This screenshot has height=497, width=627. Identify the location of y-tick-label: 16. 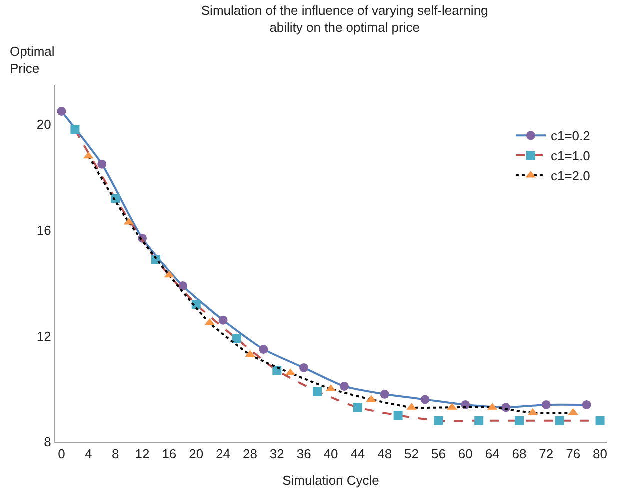
(44, 230).